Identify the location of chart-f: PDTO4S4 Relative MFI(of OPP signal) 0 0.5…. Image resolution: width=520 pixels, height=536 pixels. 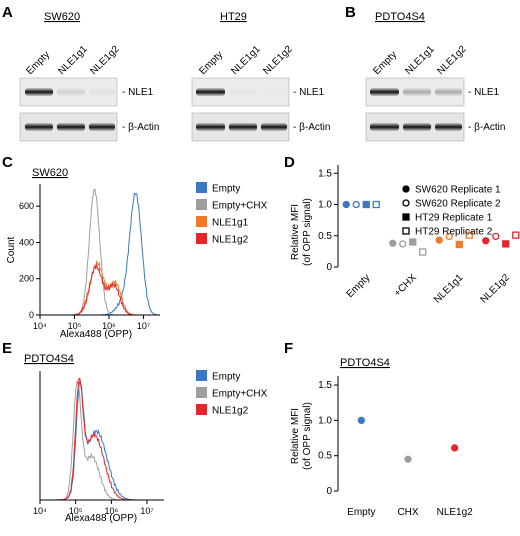
(381, 437).